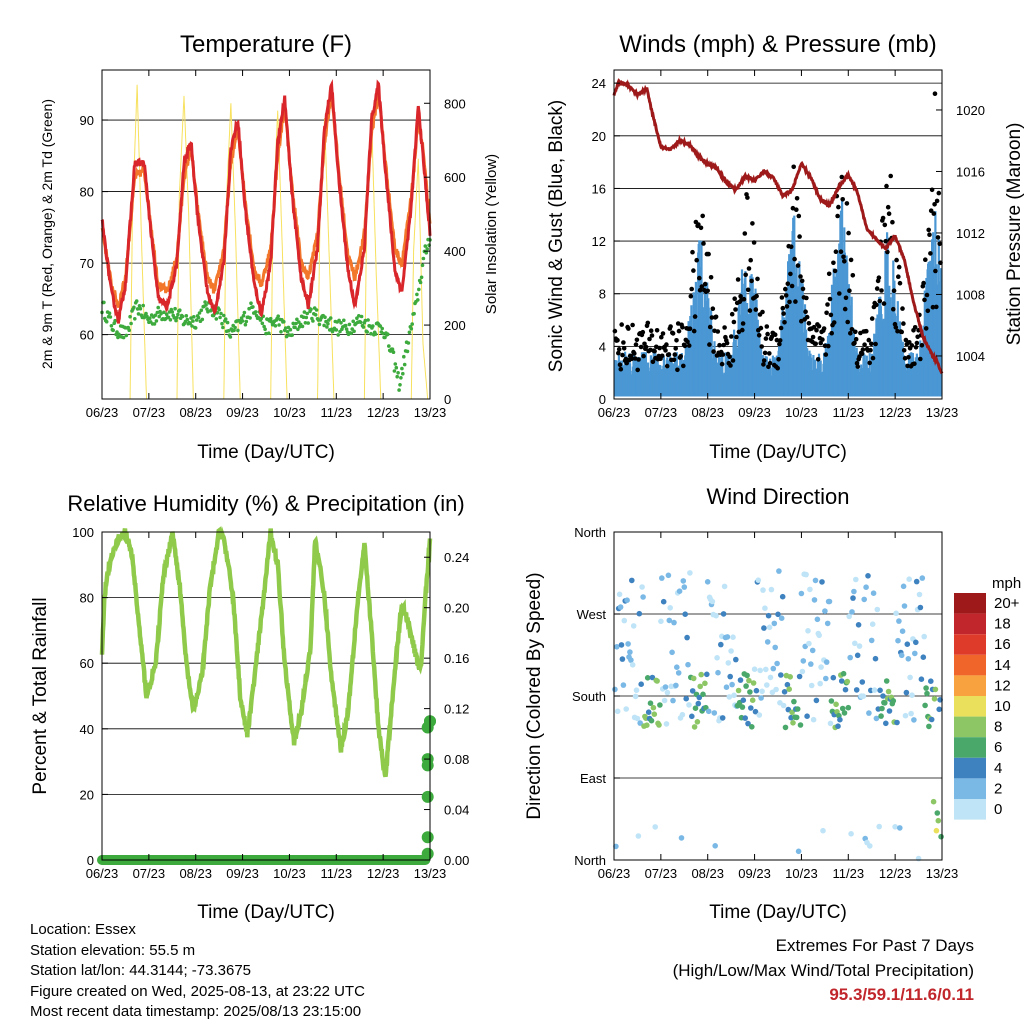 Image resolution: width=1024 pixels, height=1024 pixels. Describe the element at coordinates (778, 706) in the screenshot. I see `direction-x-ticks: 06/23 07/23 08/23 09/23 10/23 11/23 12/23 13/23` at that location.